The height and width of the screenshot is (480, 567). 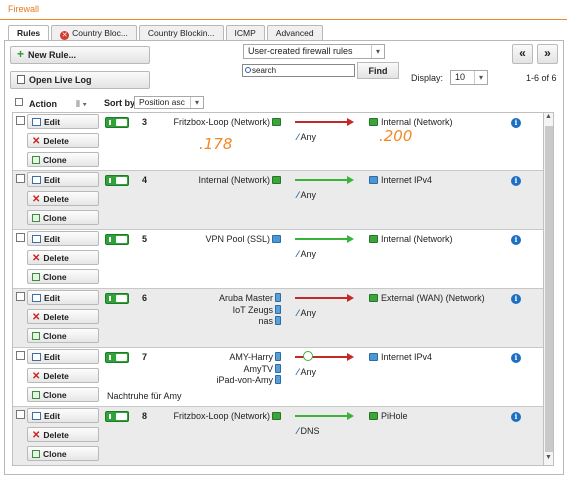 I want to click on source-name: VPN Pool (SSL), so click(x=237, y=239).